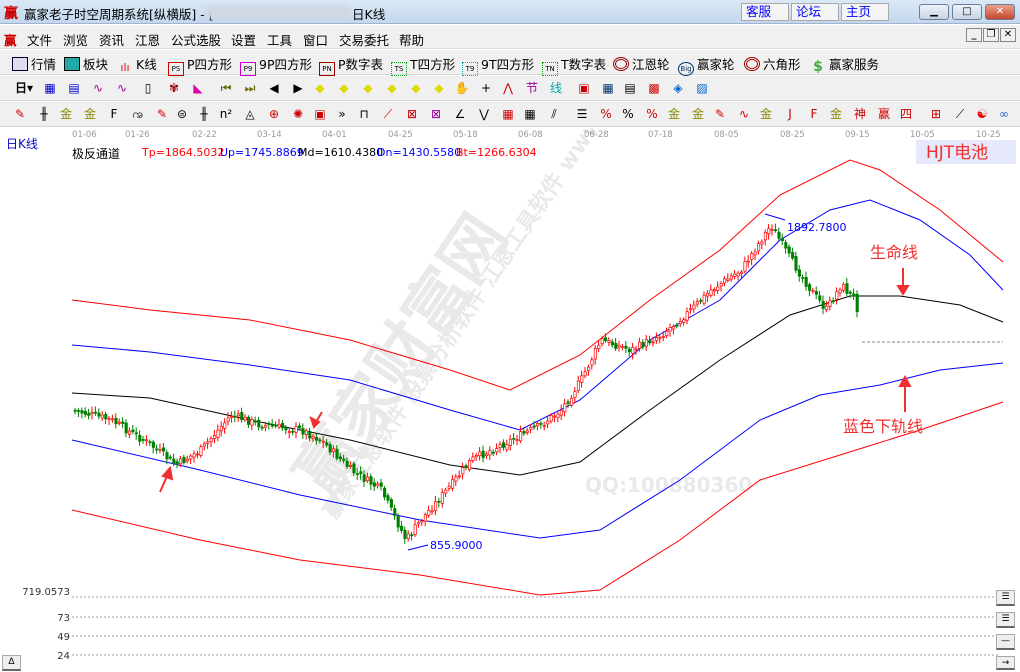 The height and width of the screenshot is (672, 1020). I want to click on chart-line-icon: ⟋, so click(960, 114).